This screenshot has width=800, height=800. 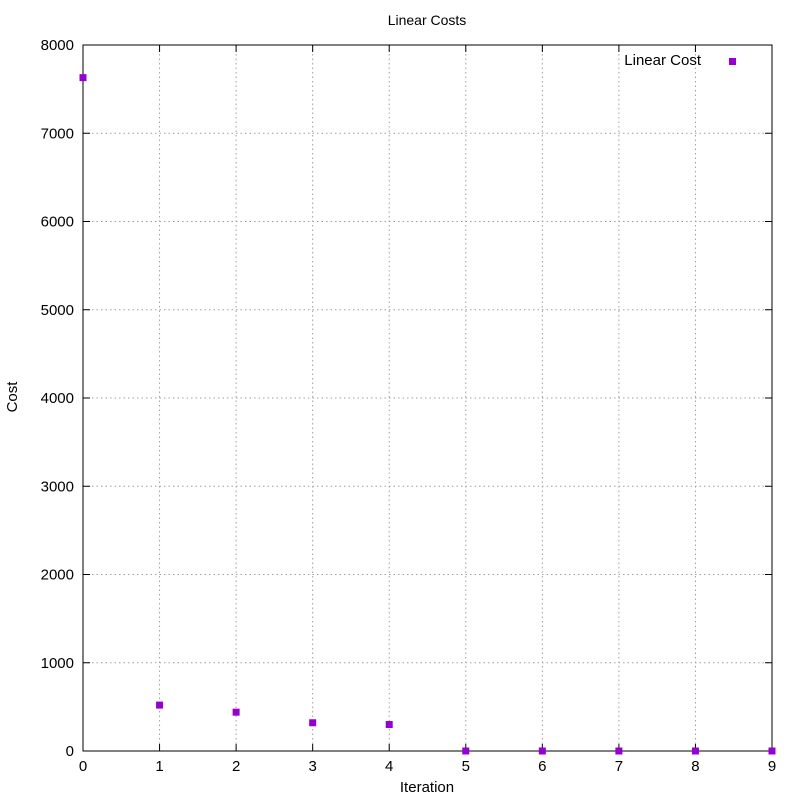 What do you see at coordinates (57, 310) in the screenshot?
I see `y-tick-label: 5000` at bounding box center [57, 310].